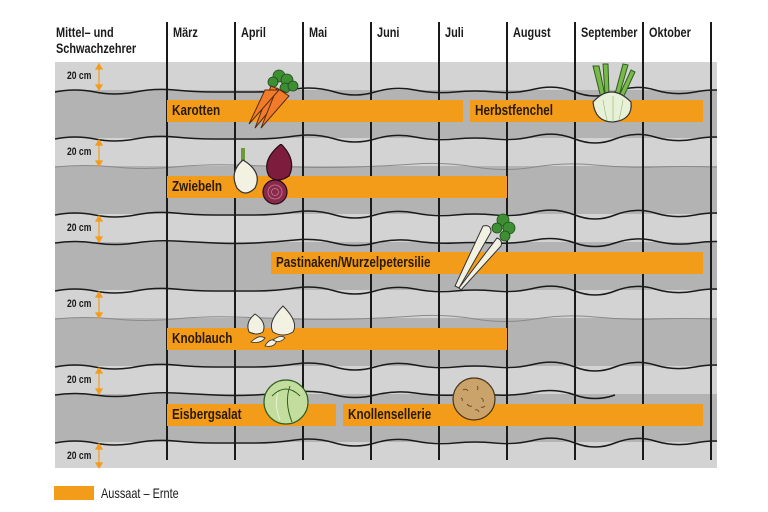 Image resolution: width=768 pixels, height=512 pixels. What do you see at coordinates (251, 415) in the screenshot?
I see `bar-eisbergsalat: Eisbergsalat` at bounding box center [251, 415].